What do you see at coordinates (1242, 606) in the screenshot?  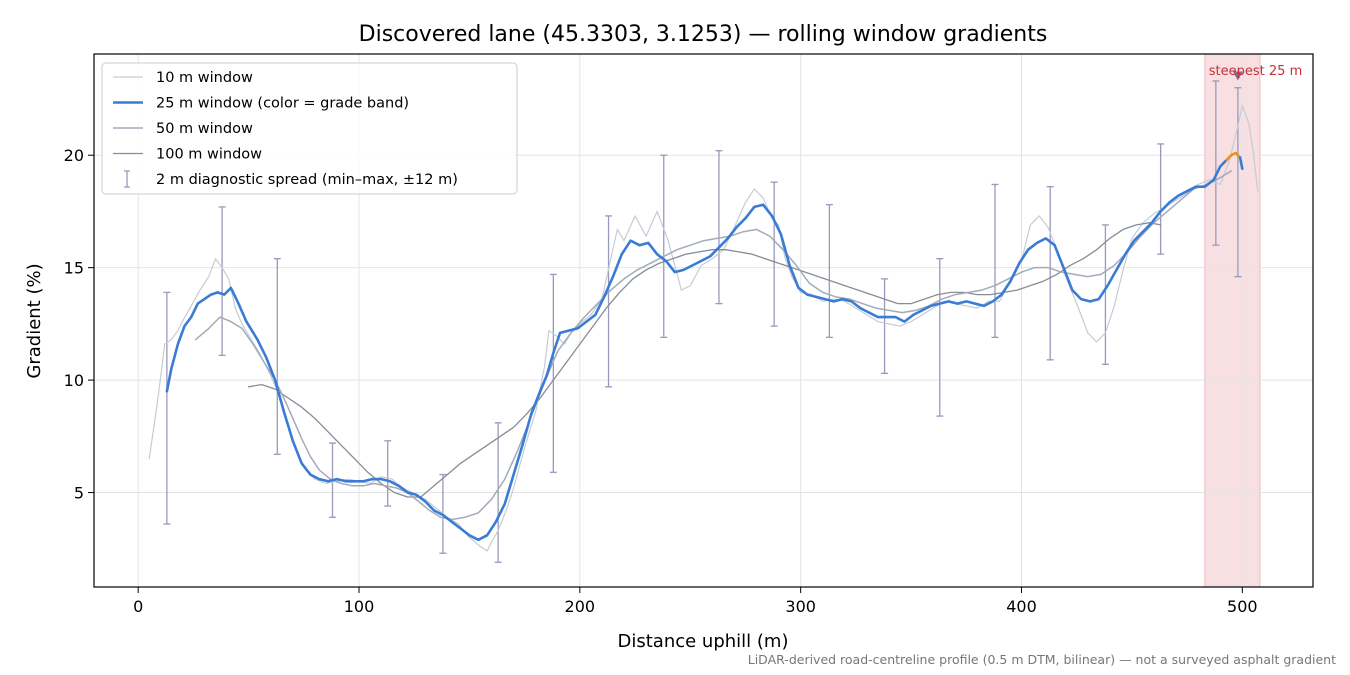 I see `x-tick-label: 500` at bounding box center [1242, 606].